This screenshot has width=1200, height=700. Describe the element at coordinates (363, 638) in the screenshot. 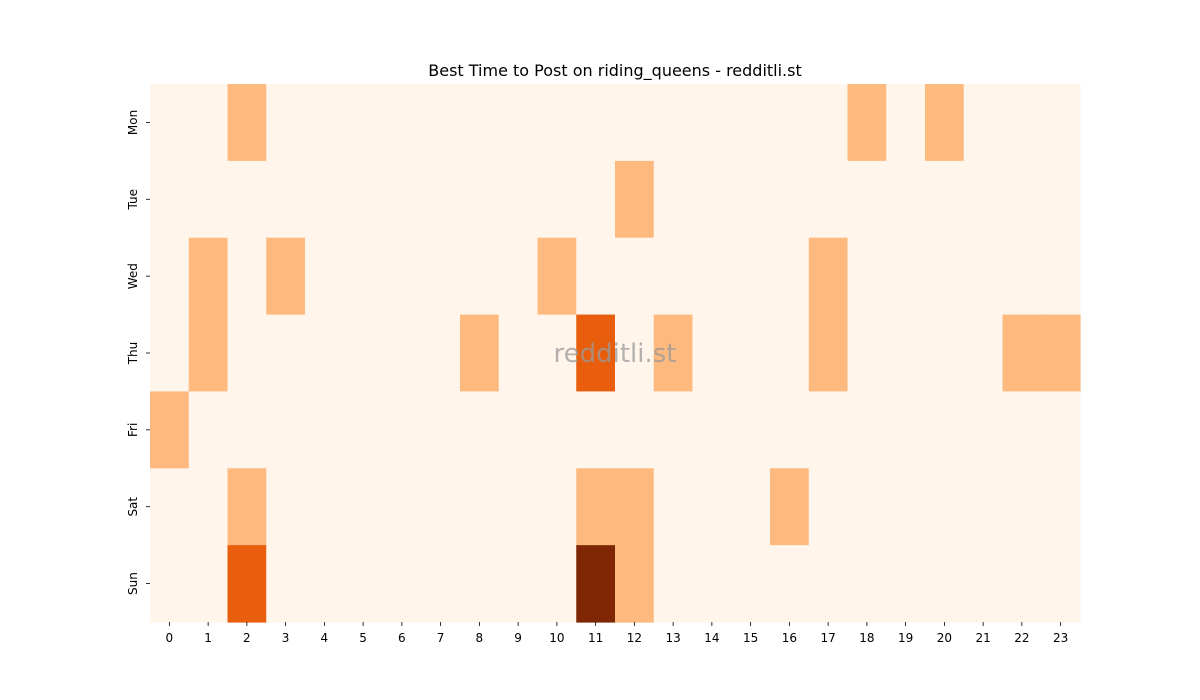

I see `x-tick-label: 5` at that location.